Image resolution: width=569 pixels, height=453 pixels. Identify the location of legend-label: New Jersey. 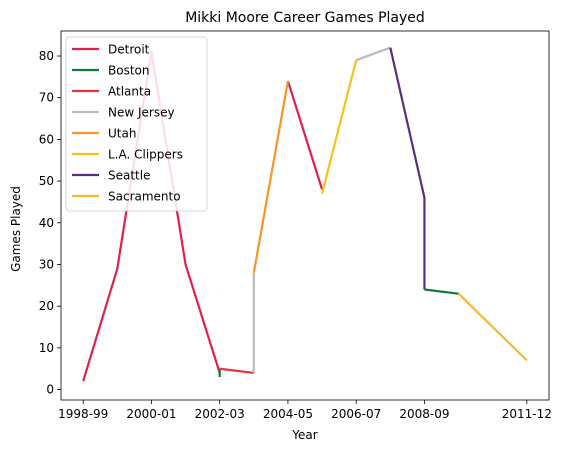
(141, 113).